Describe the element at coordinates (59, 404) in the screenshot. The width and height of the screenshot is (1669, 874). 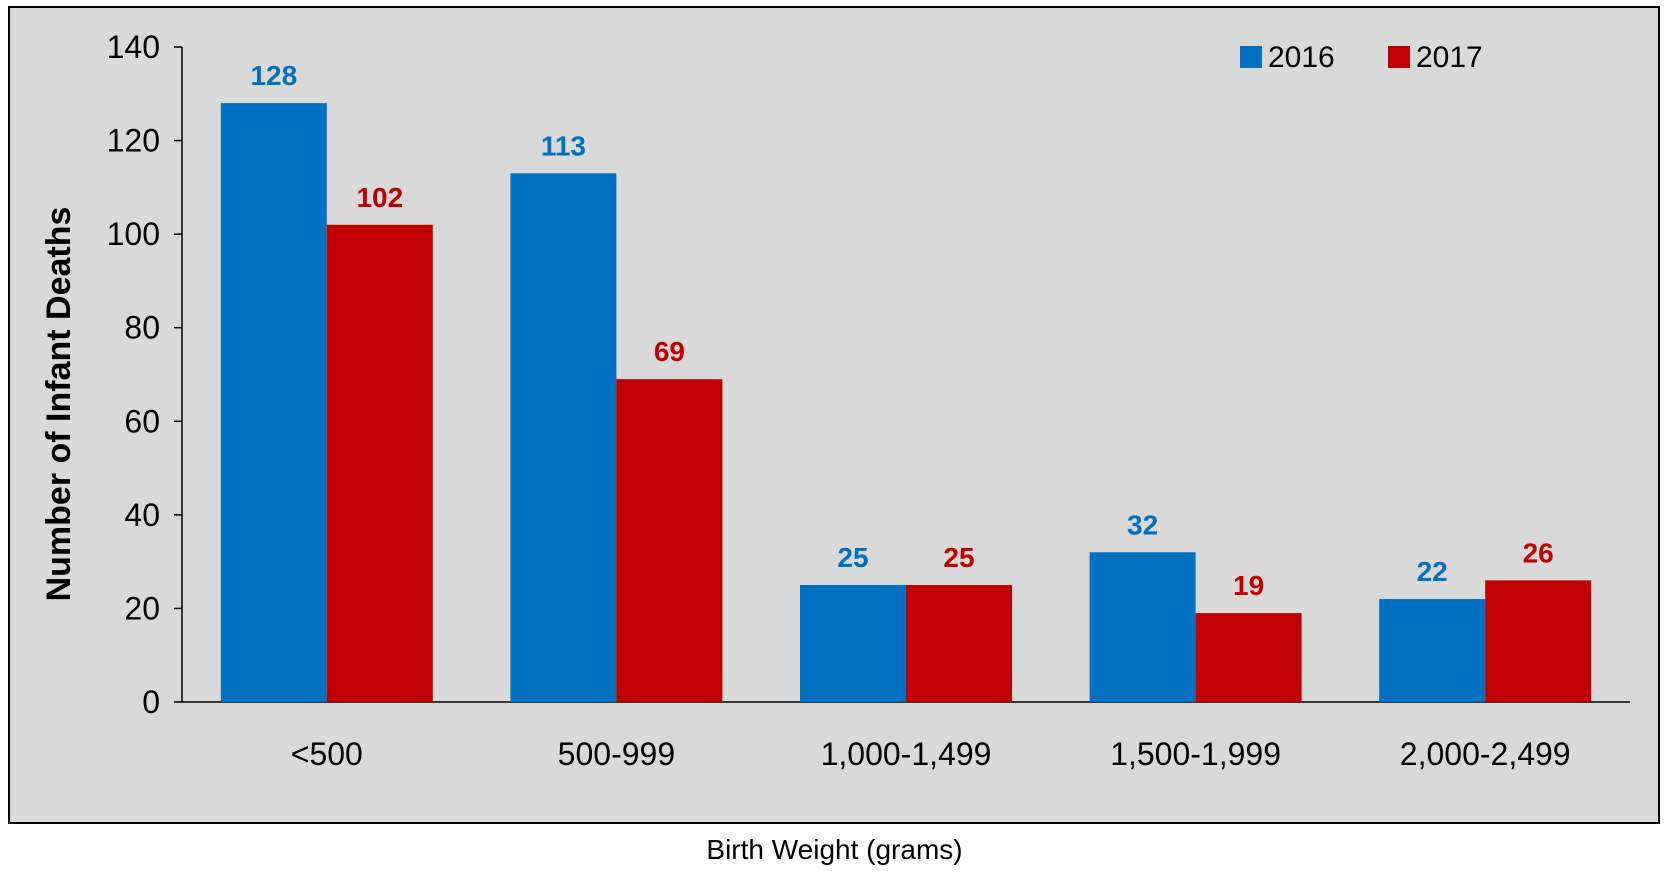
I see `y-axis-title: Number of Infant Deaths` at that location.